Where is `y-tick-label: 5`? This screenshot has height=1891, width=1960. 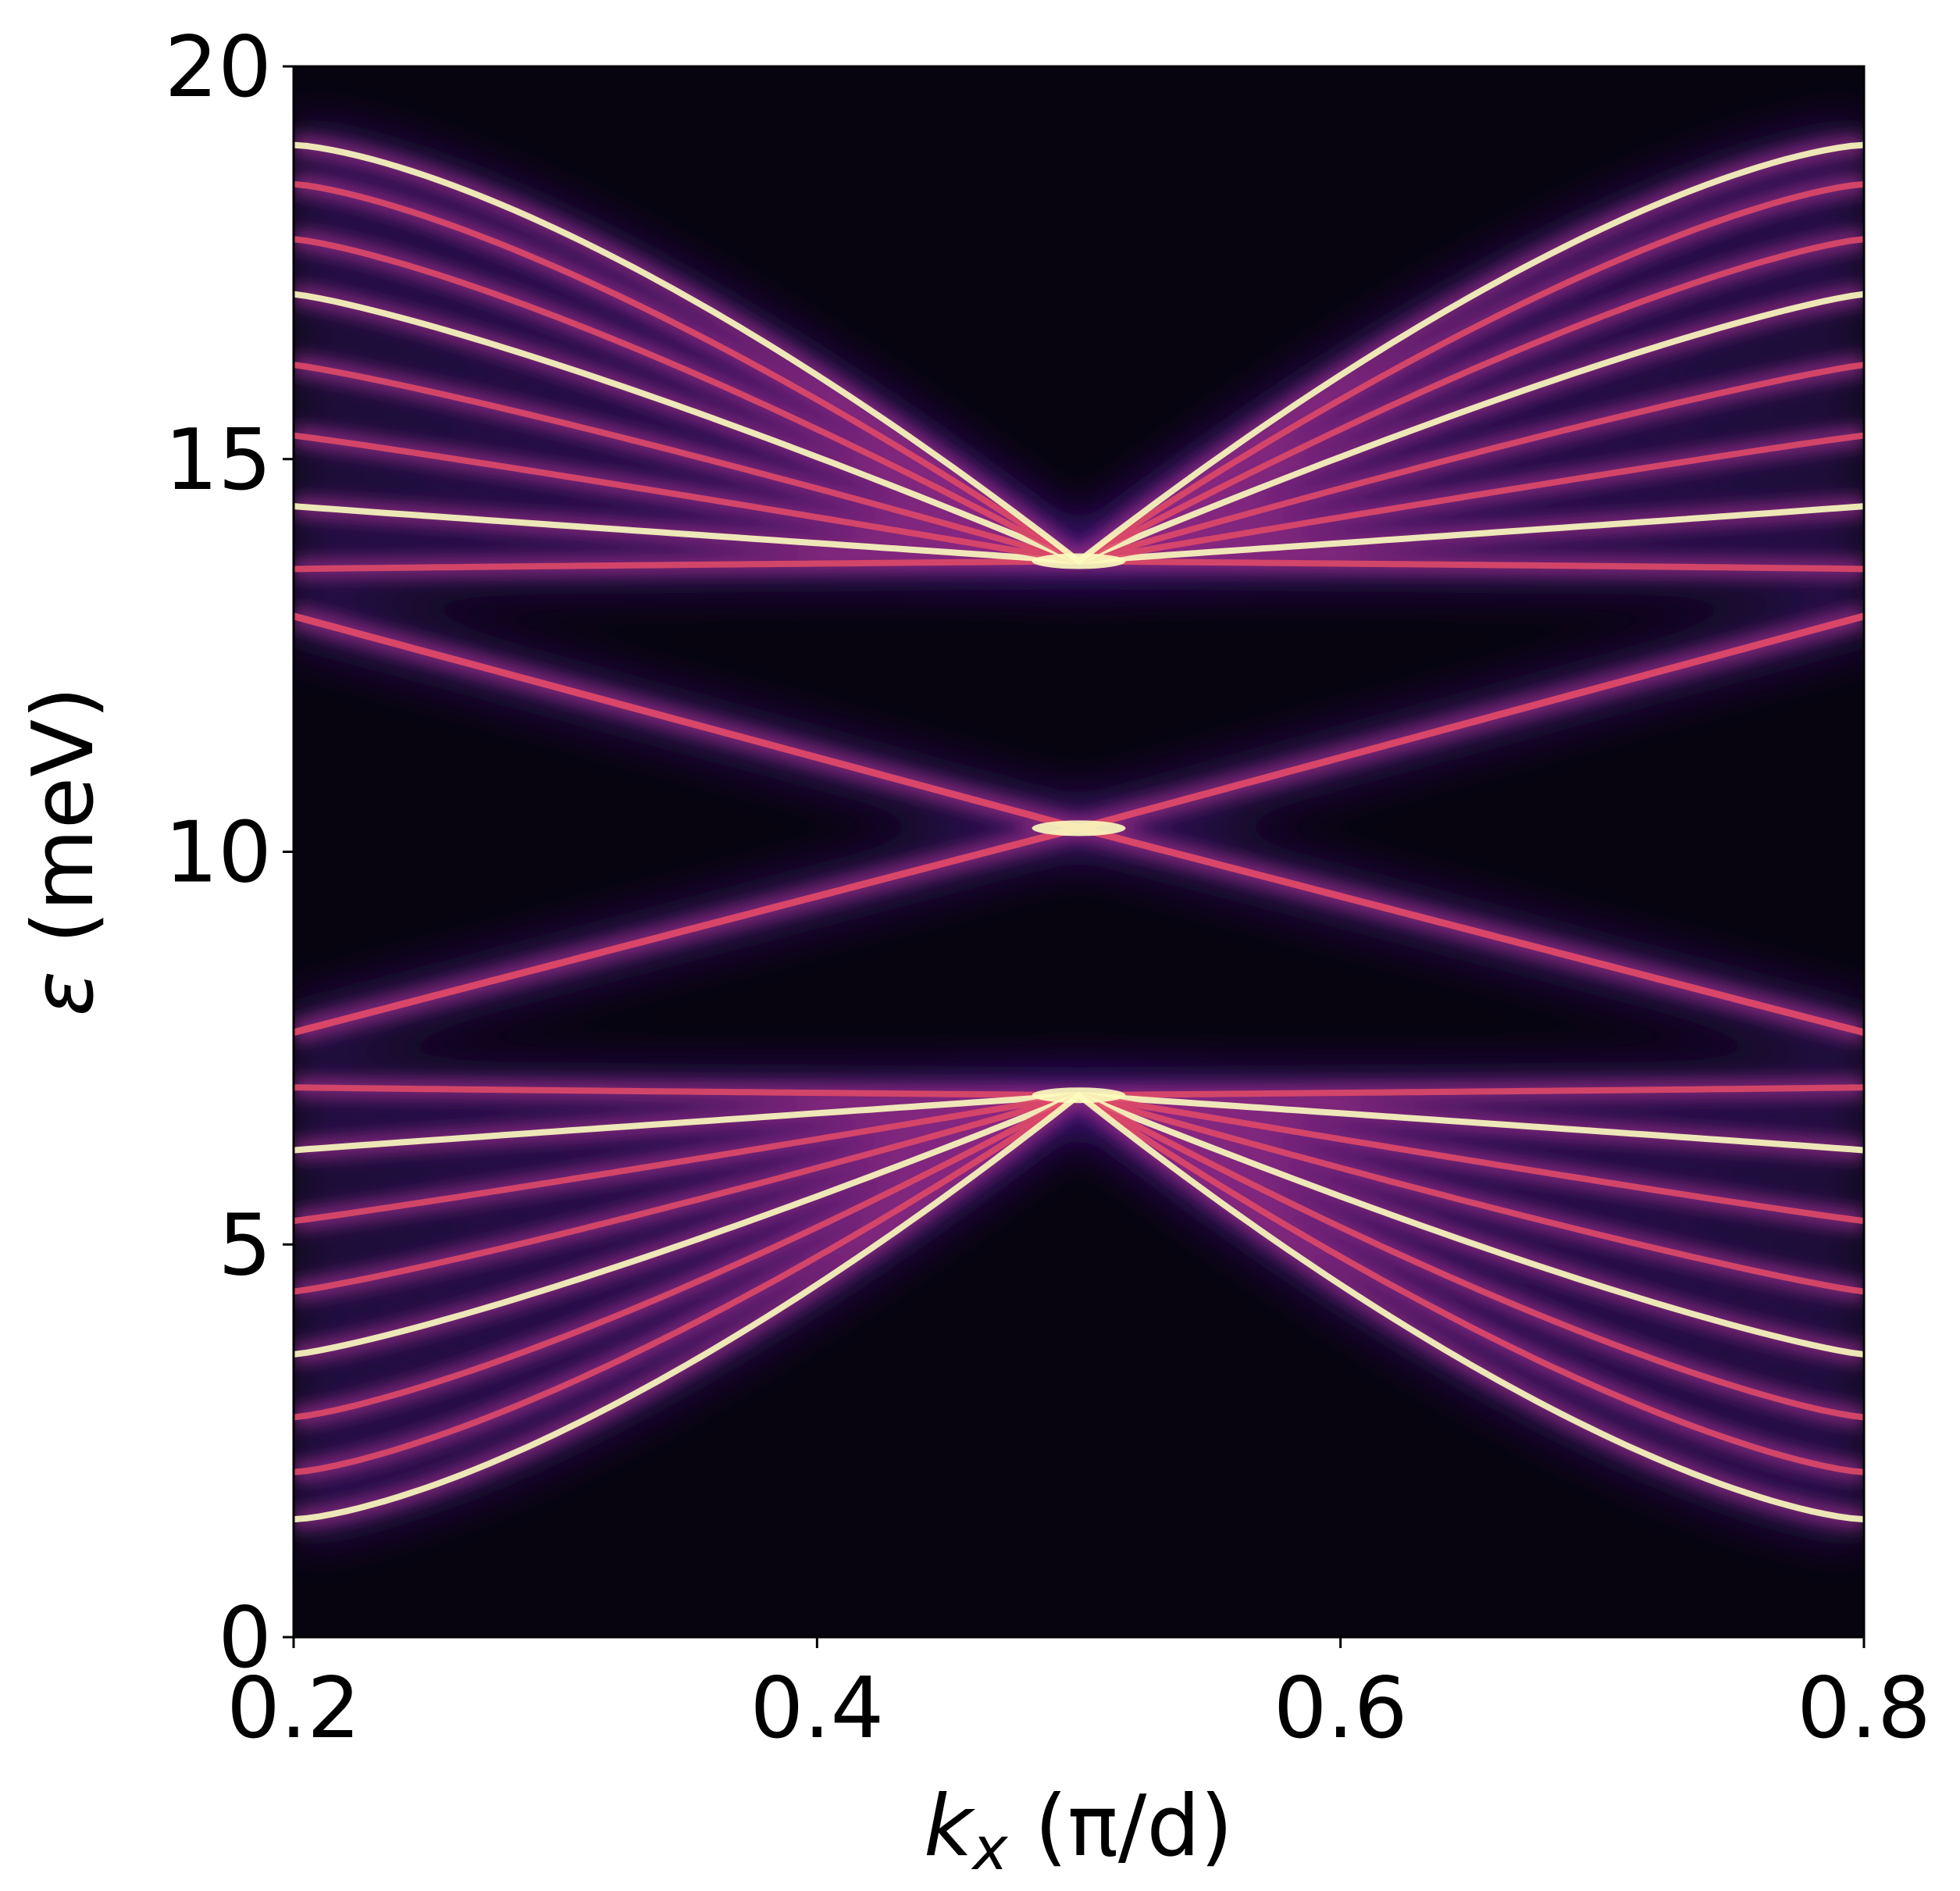 y-tick-label: 5 is located at coordinates (245, 1245).